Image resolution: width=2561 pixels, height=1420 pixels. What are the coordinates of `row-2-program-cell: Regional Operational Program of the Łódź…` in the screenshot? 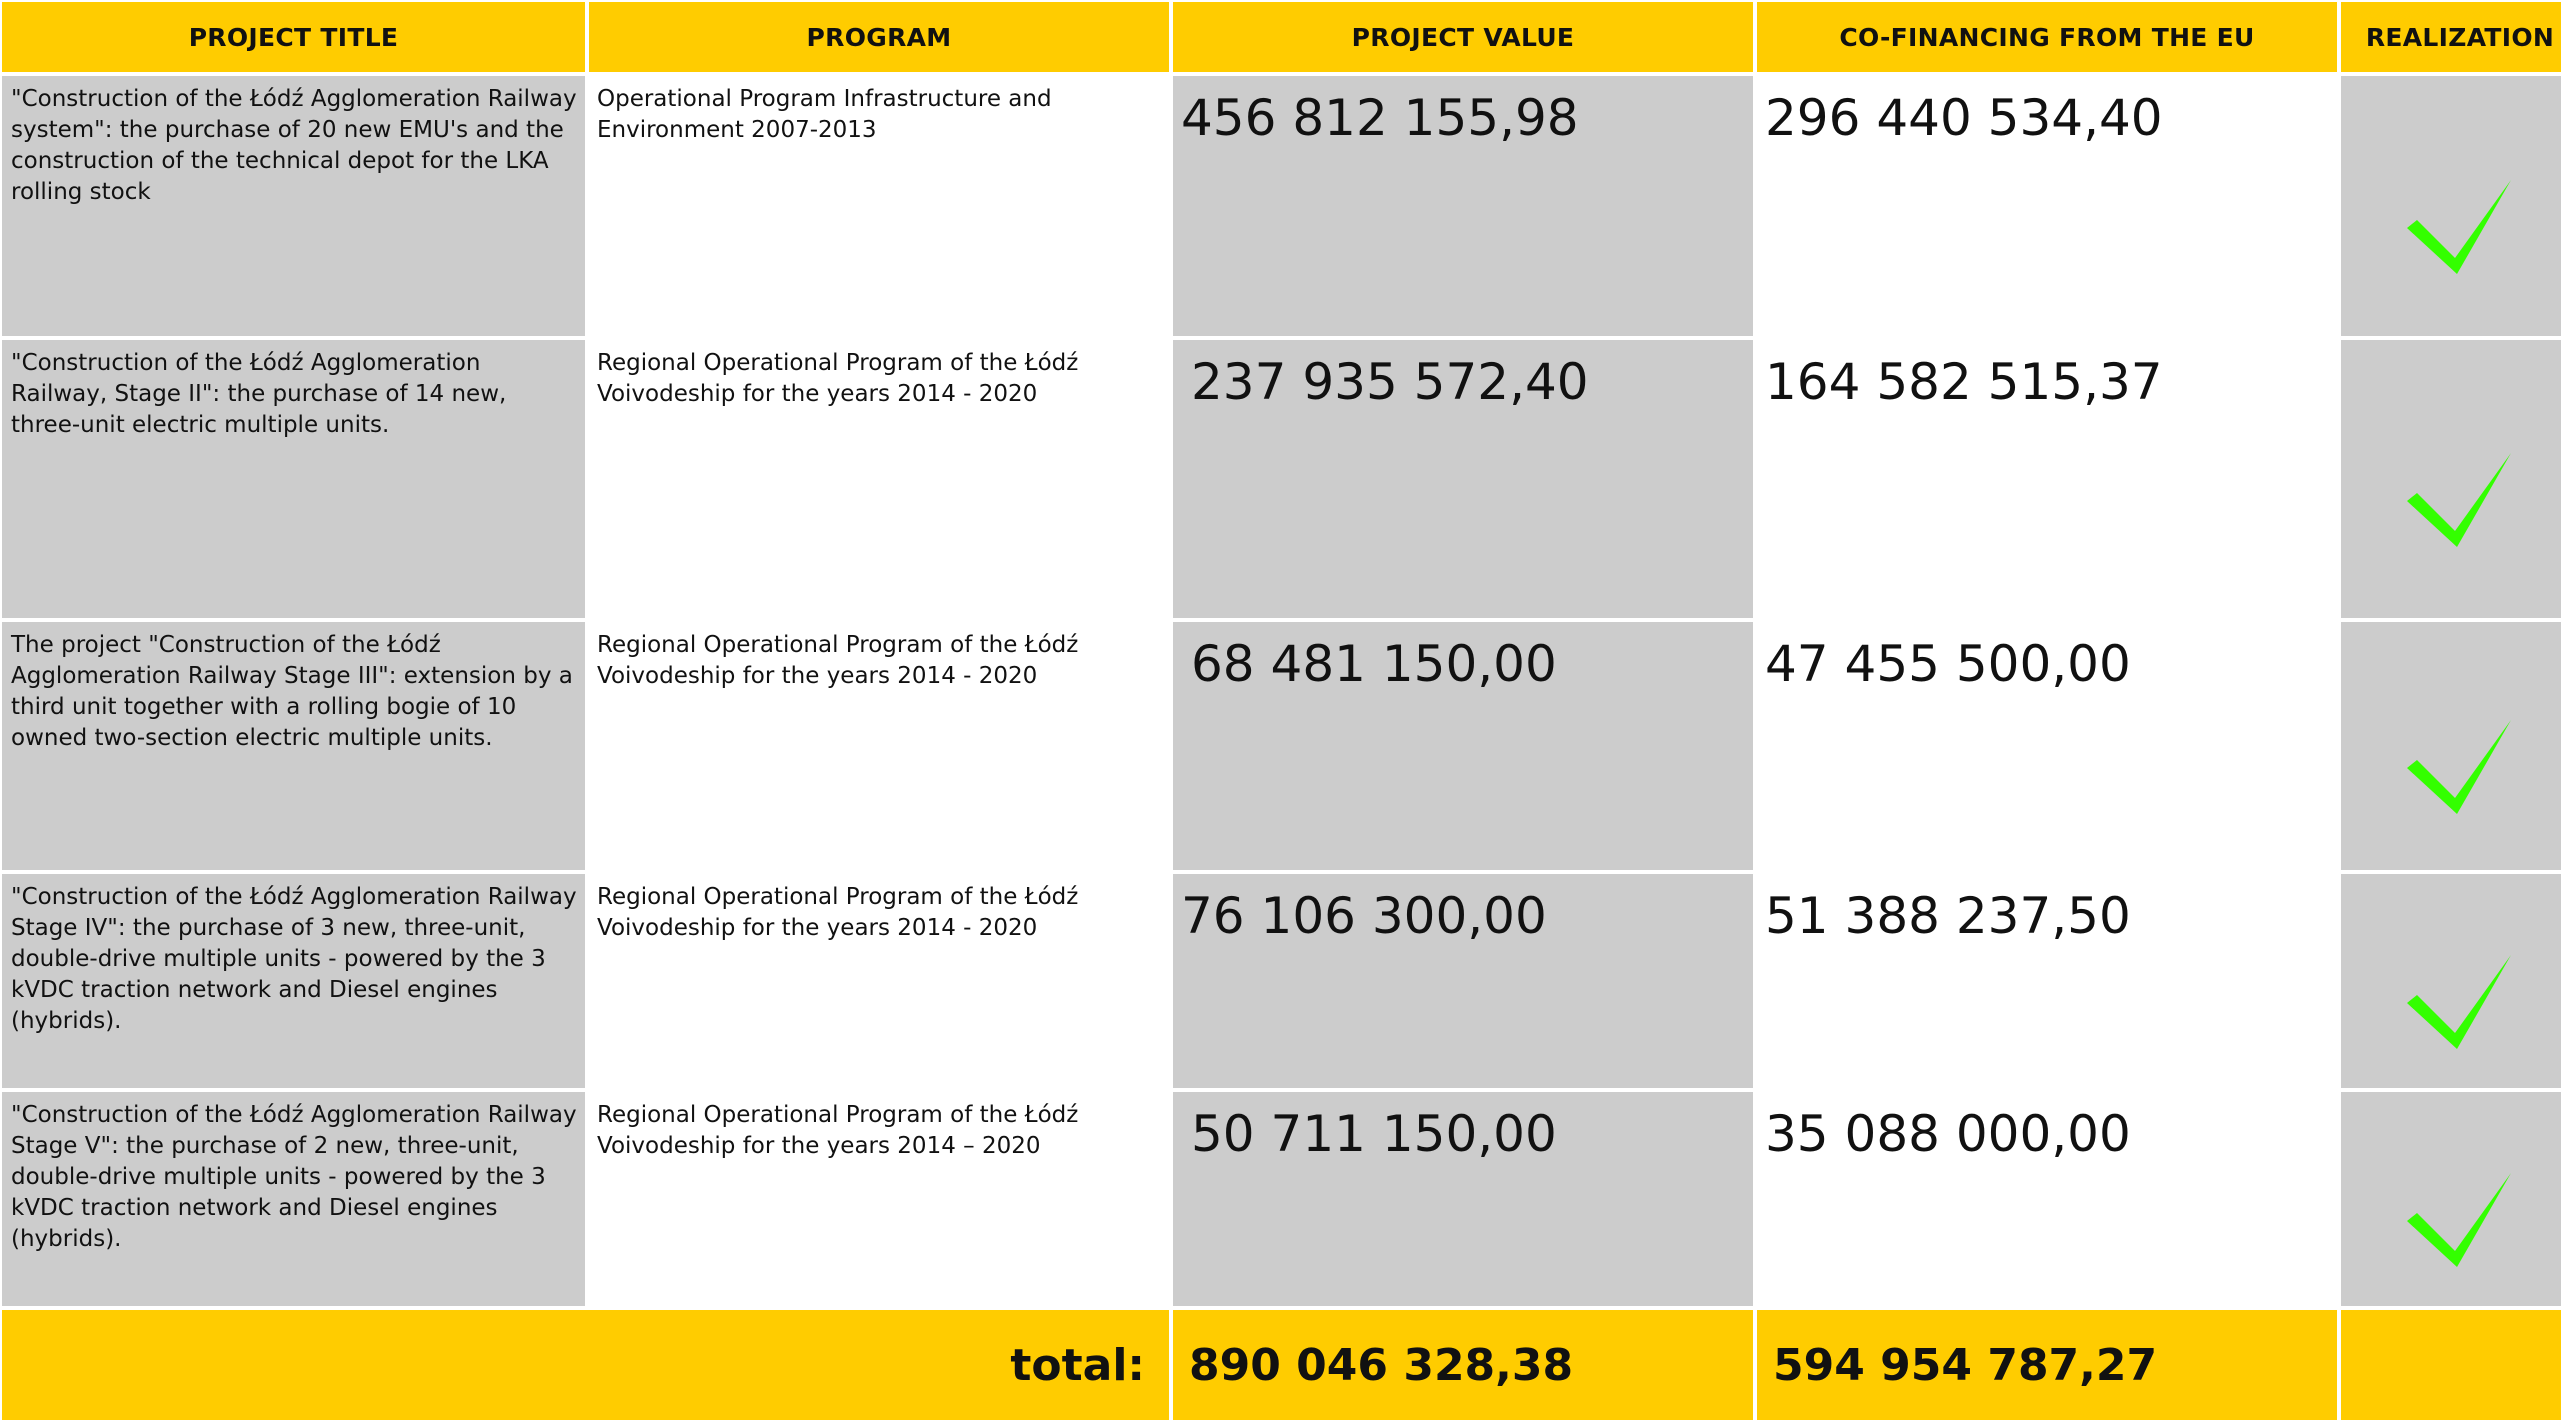 It's located at (879, 479).